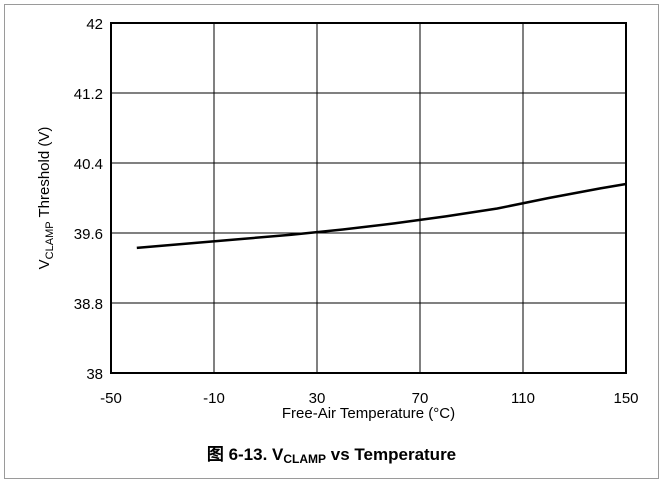 This screenshot has height=483, width=663. What do you see at coordinates (111, 398) in the screenshot?
I see `x-tick-label: -50` at bounding box center [111, 398].